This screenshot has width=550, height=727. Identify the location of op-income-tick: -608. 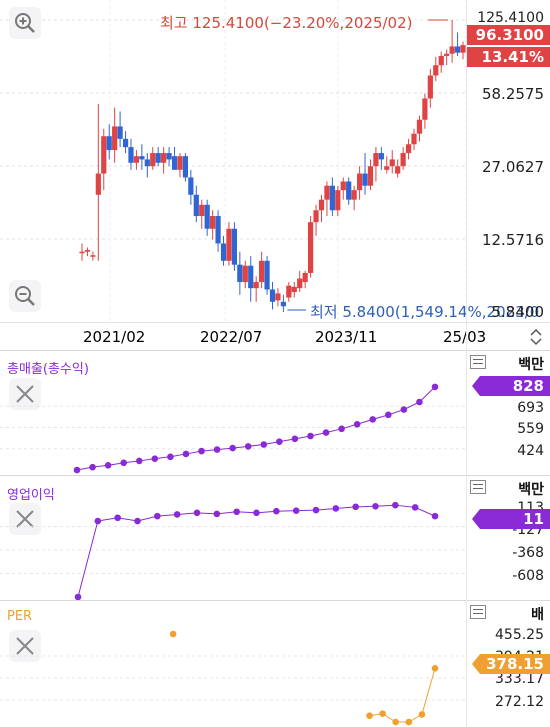
(528, 576).